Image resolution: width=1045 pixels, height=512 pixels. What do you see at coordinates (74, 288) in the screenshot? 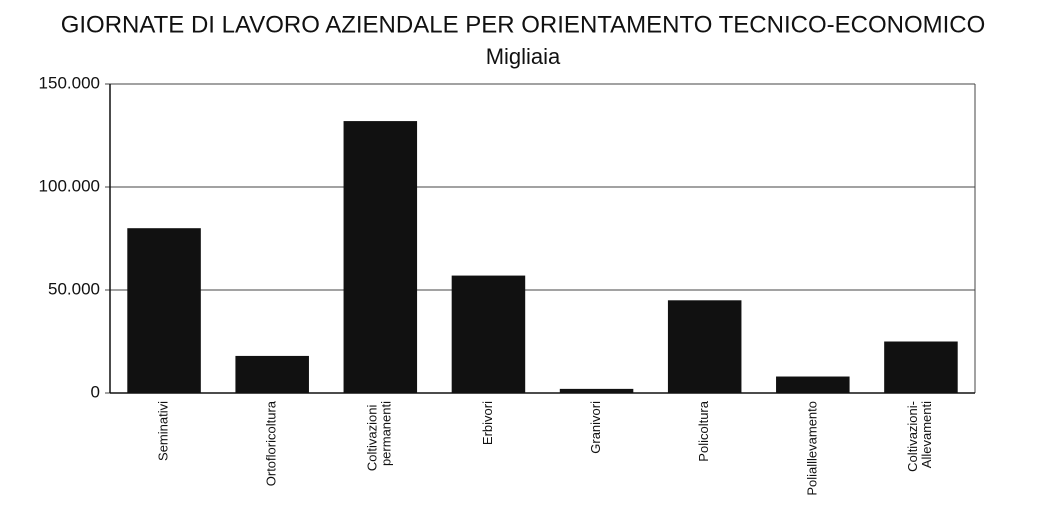
I see `y-tick-label: 50.000` at bounding box center [74, 288].